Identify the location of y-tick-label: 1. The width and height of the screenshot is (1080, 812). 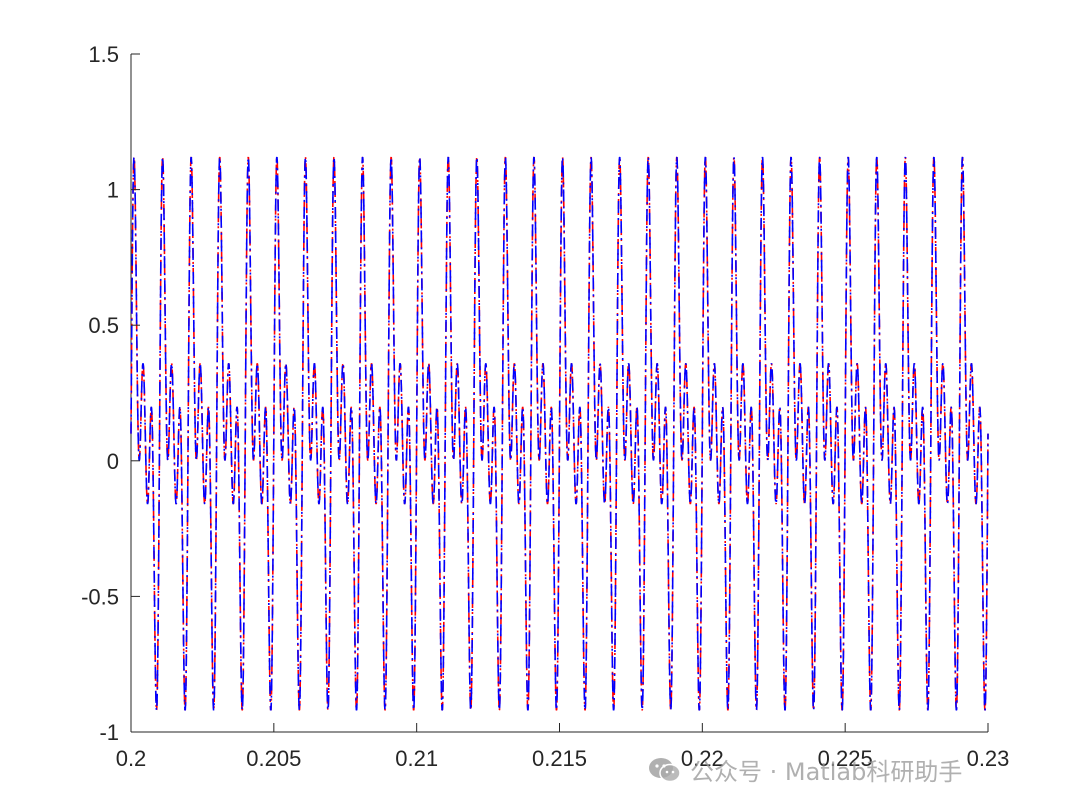
(113, 190).